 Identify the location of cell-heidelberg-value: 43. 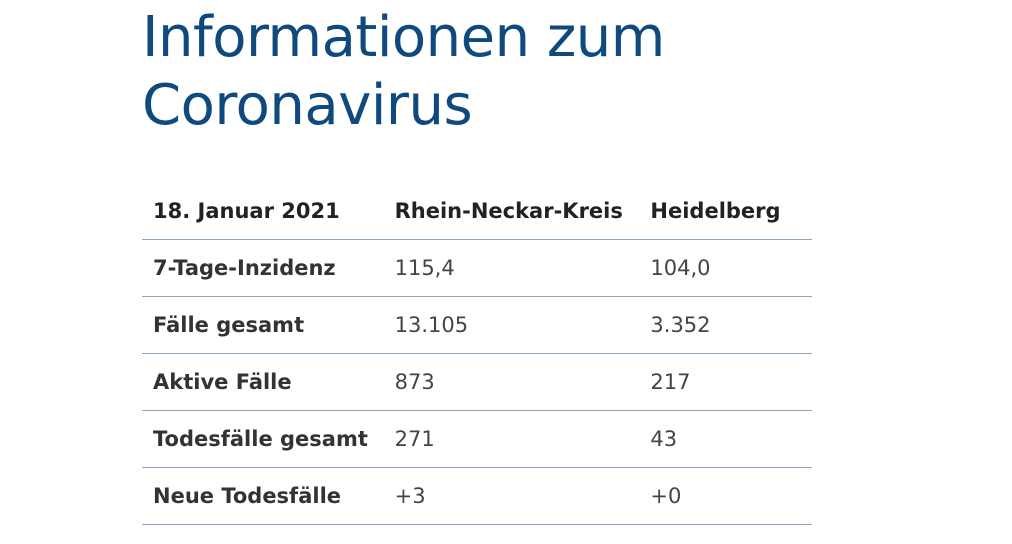
(725, 439).